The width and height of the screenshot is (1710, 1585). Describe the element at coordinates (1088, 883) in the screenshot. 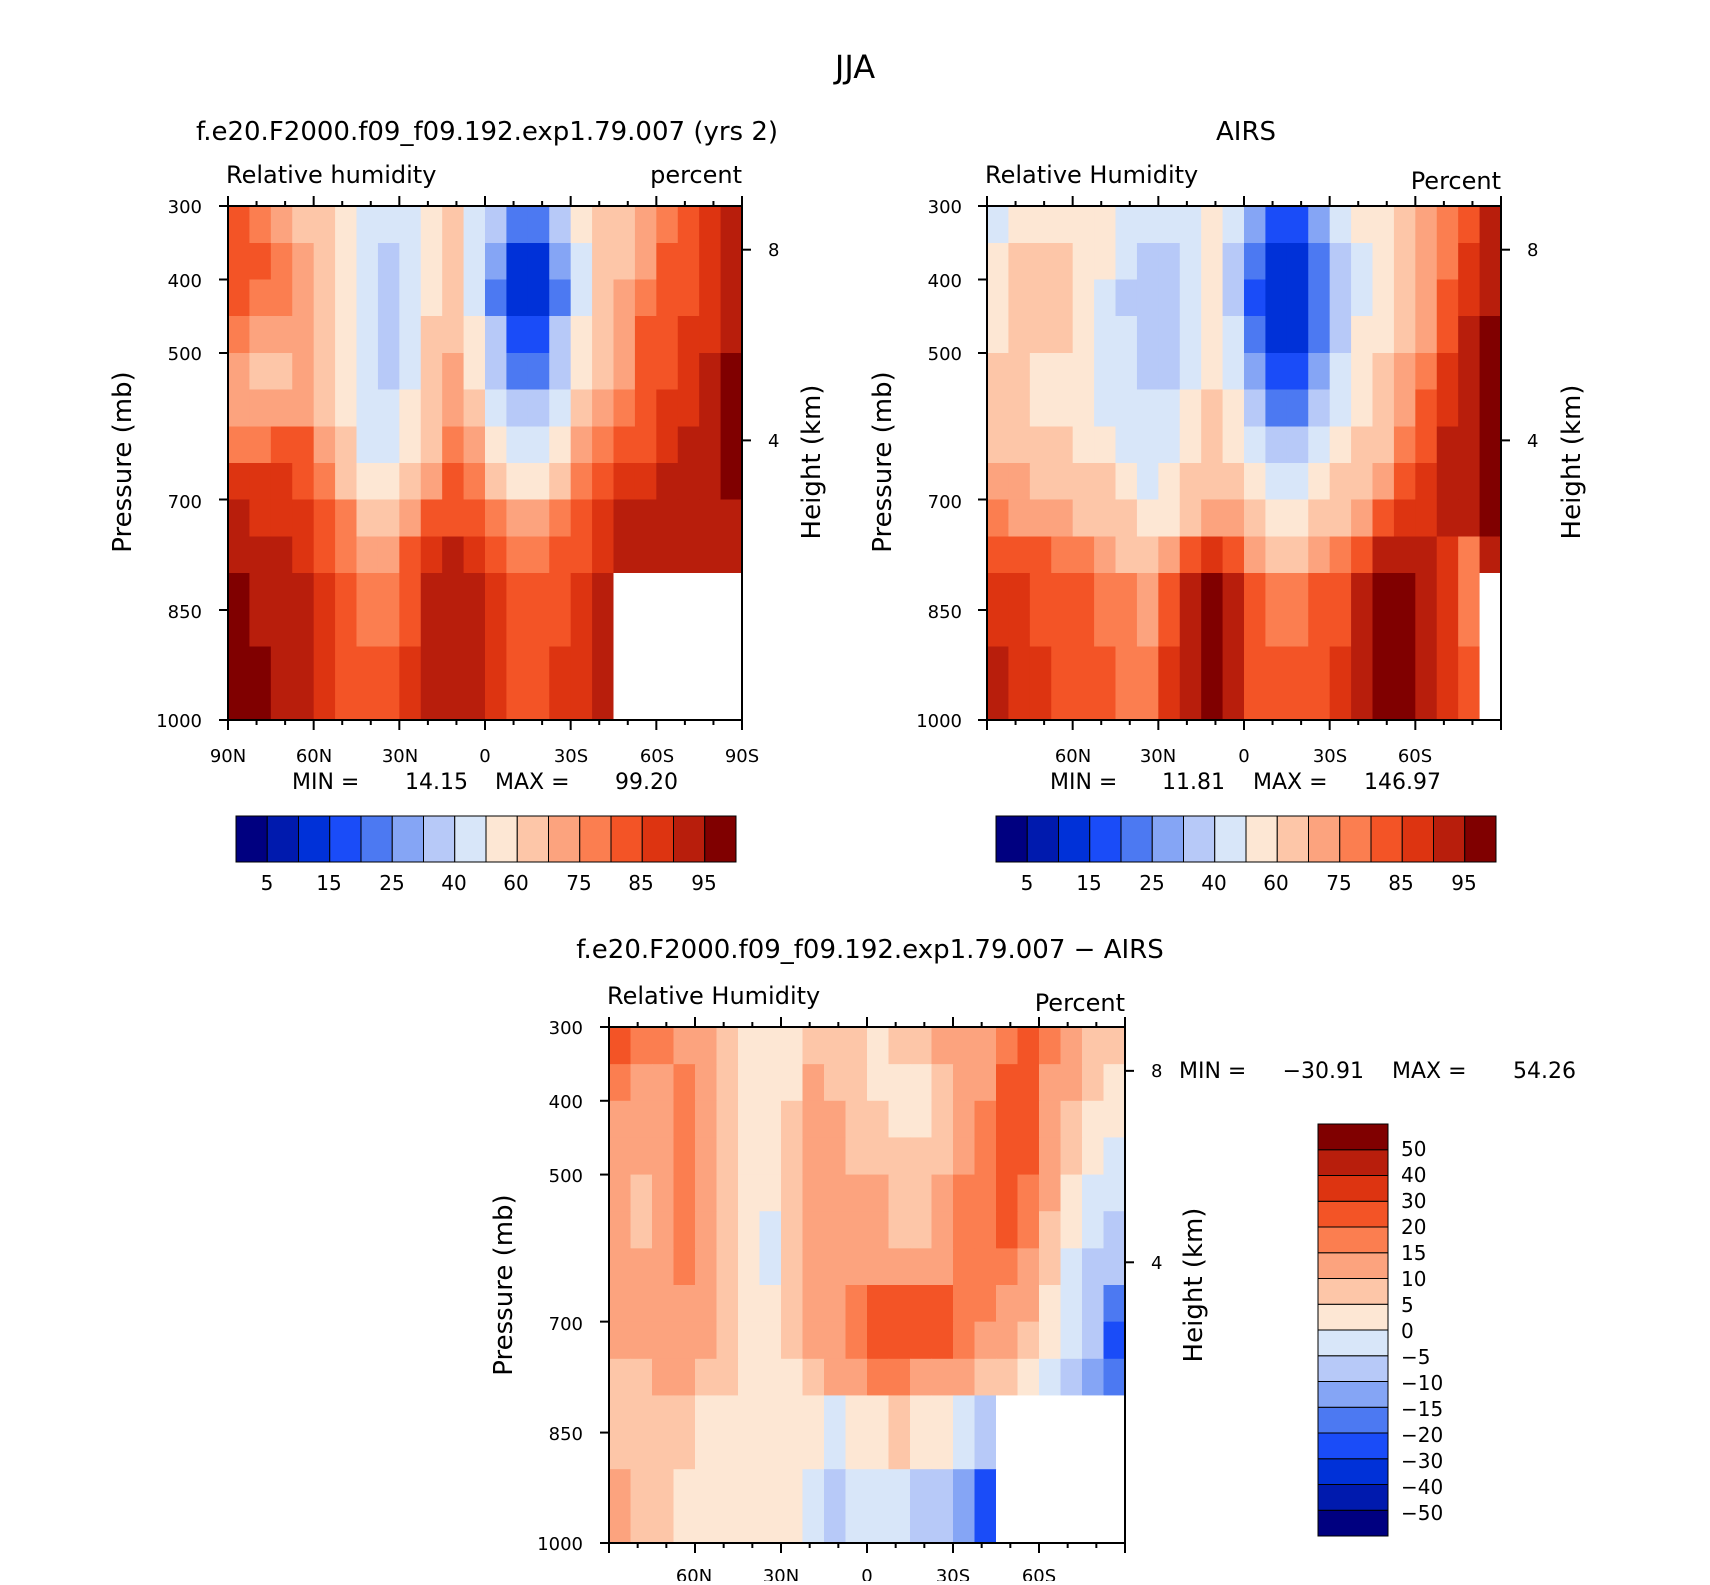

I see `colorbar-label: 15` at that location.